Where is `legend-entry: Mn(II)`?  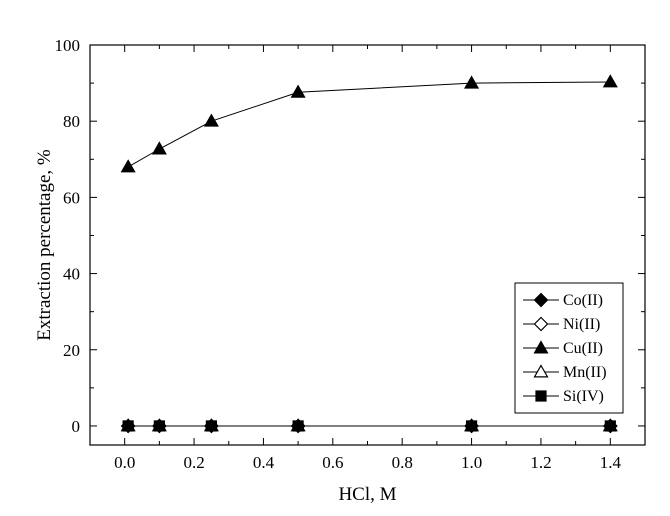 legend-entry: Mn(II) is located at coordinates (565, 372).